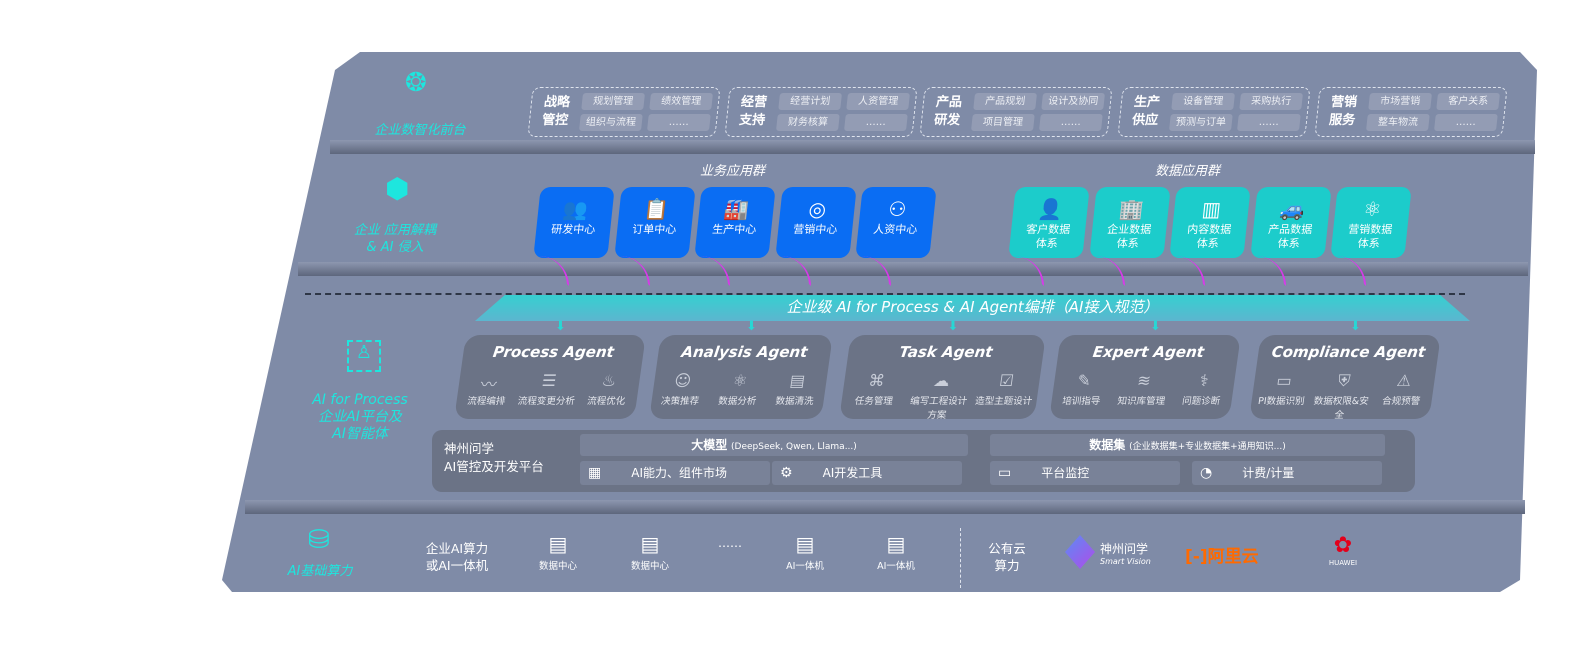 Image resolution: width=1572 pixels, height=647 pixels. I want to click on agent-capability: ≋ 知识库管理, so click(1143, 389).